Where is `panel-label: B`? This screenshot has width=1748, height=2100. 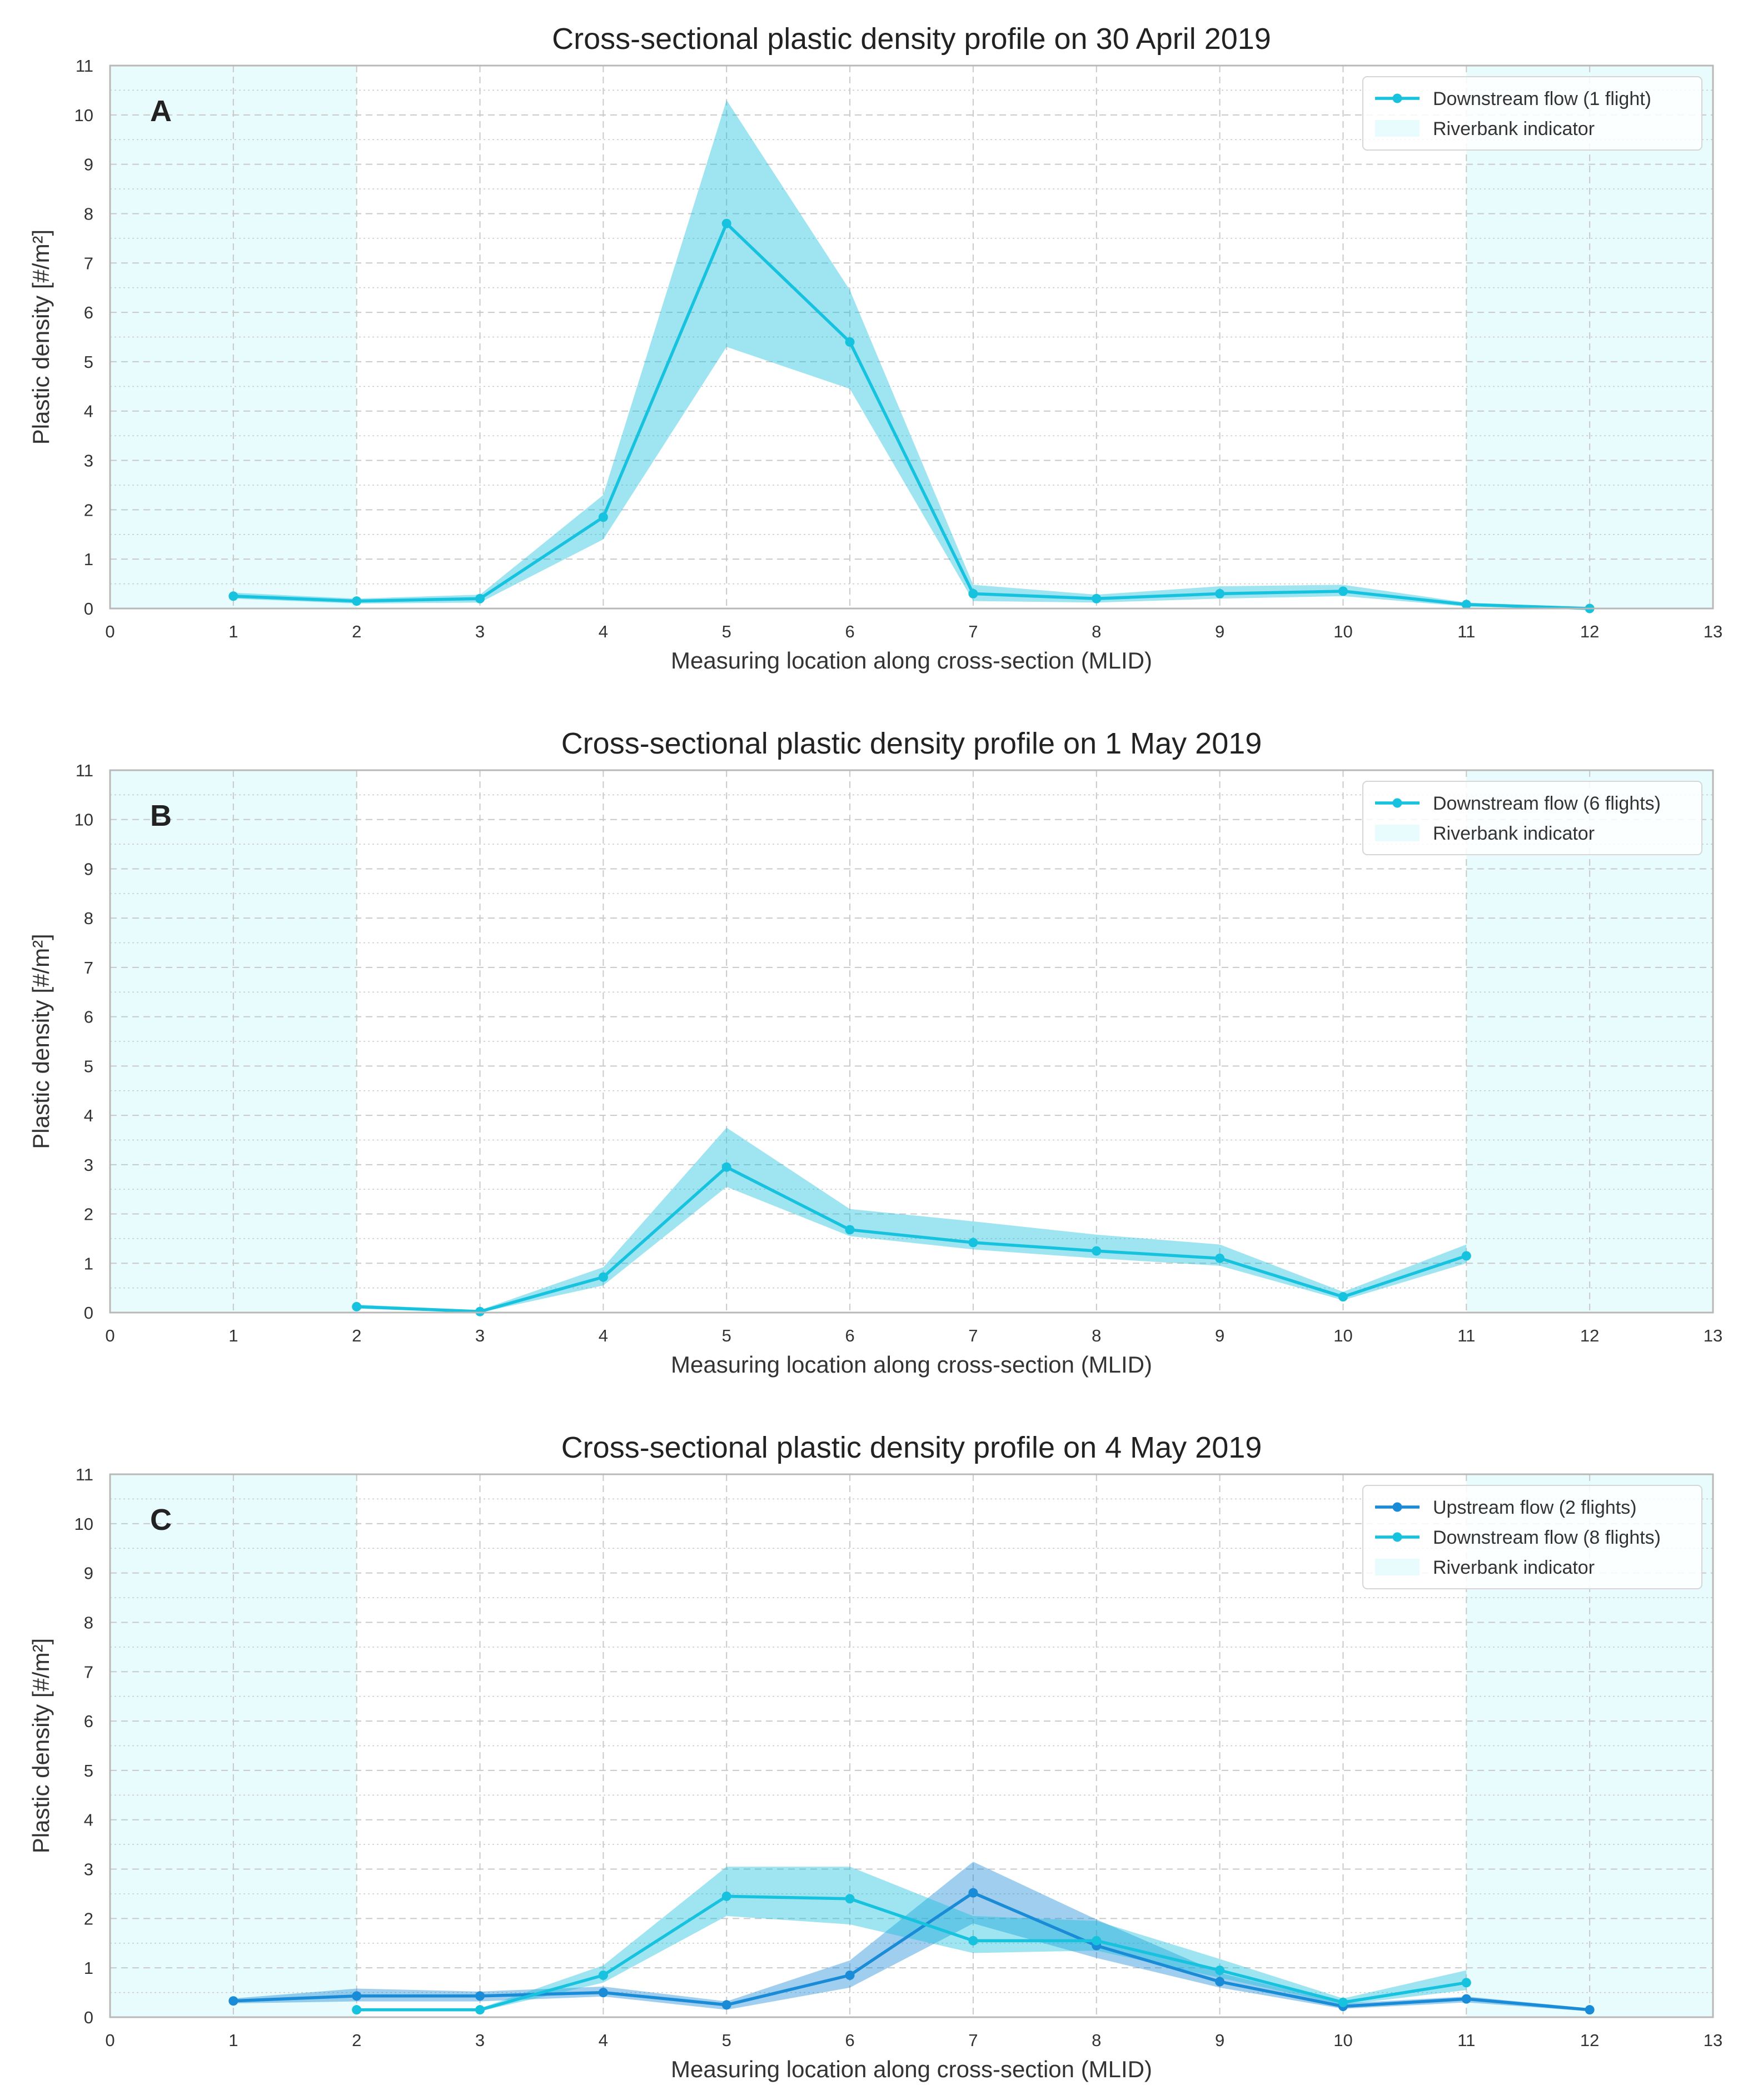
panel-label: B is located at coordinates (161, 815).